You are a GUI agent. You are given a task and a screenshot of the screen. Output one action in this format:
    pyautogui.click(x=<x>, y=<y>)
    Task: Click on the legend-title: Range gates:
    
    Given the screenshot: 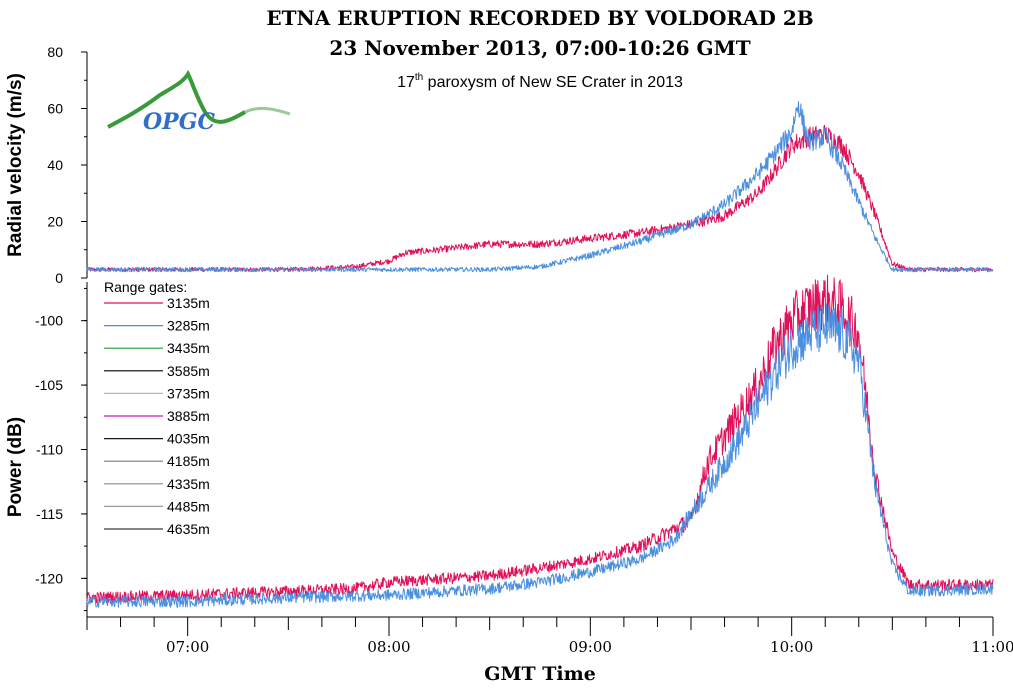 What is the action you would take?
    pyautogui.click(x=145, y=287)
    